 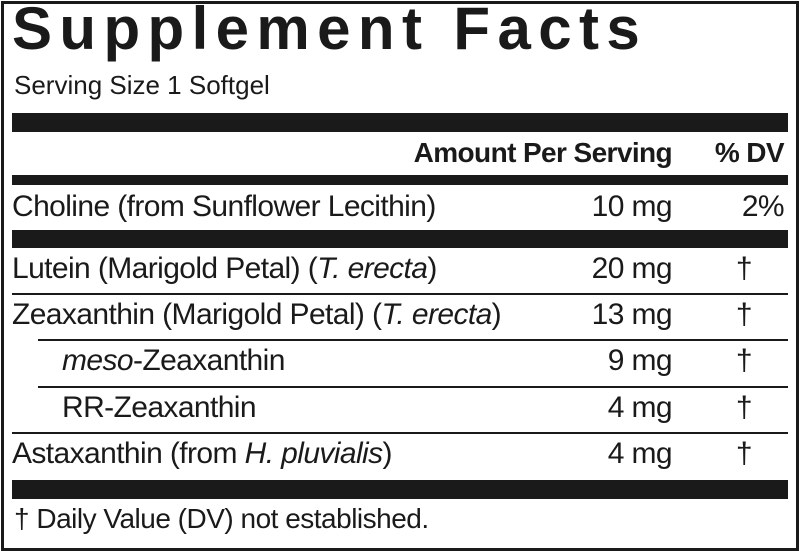 What do you see at coordinates (400, 454) in the screenshot?
I see `nutrient-row: Astaxanthin (from H. pluvialis) 4 mg †` at bounding box center [400, 454].